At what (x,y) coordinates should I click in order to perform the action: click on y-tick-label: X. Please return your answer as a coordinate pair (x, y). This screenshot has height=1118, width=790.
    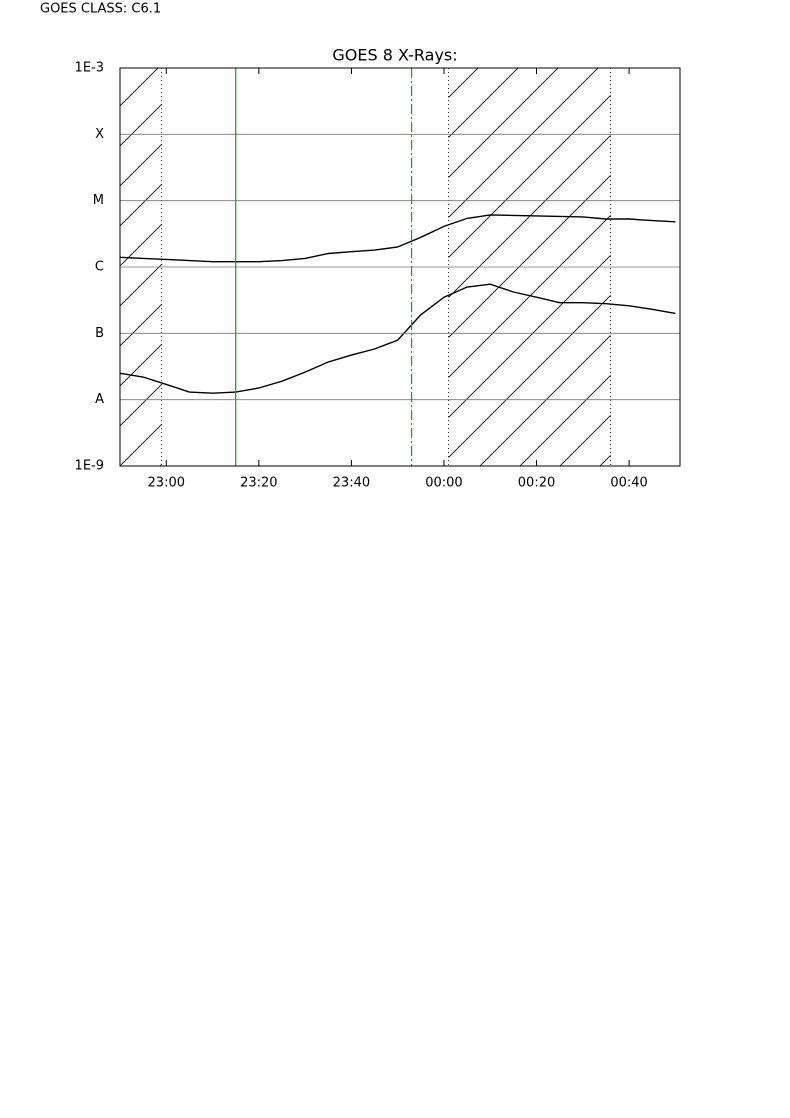
    Looking at the image, I should click on (99, 134).